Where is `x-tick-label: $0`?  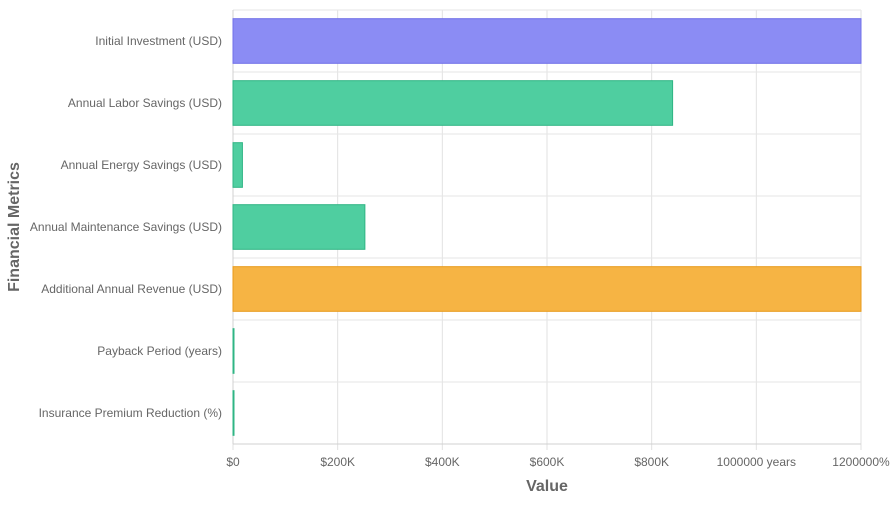
x-tick-label: $0 is located at coordinates (233, 462).